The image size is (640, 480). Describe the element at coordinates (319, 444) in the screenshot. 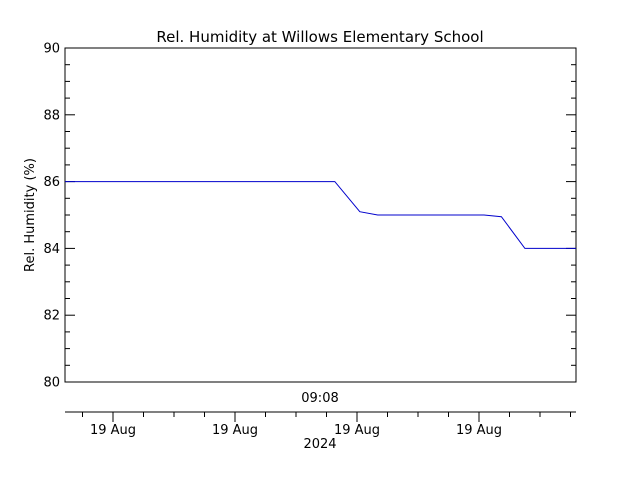

I see `year-label: 2024` at that location.